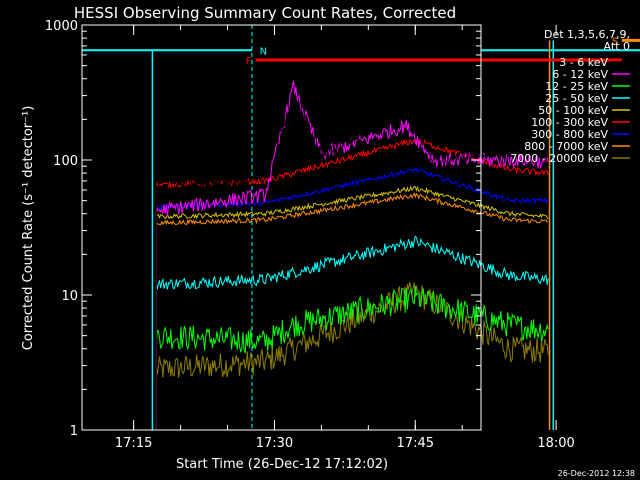 The image size is (640, 480). I want to click on flag-f-label: F, so click(249, 61).